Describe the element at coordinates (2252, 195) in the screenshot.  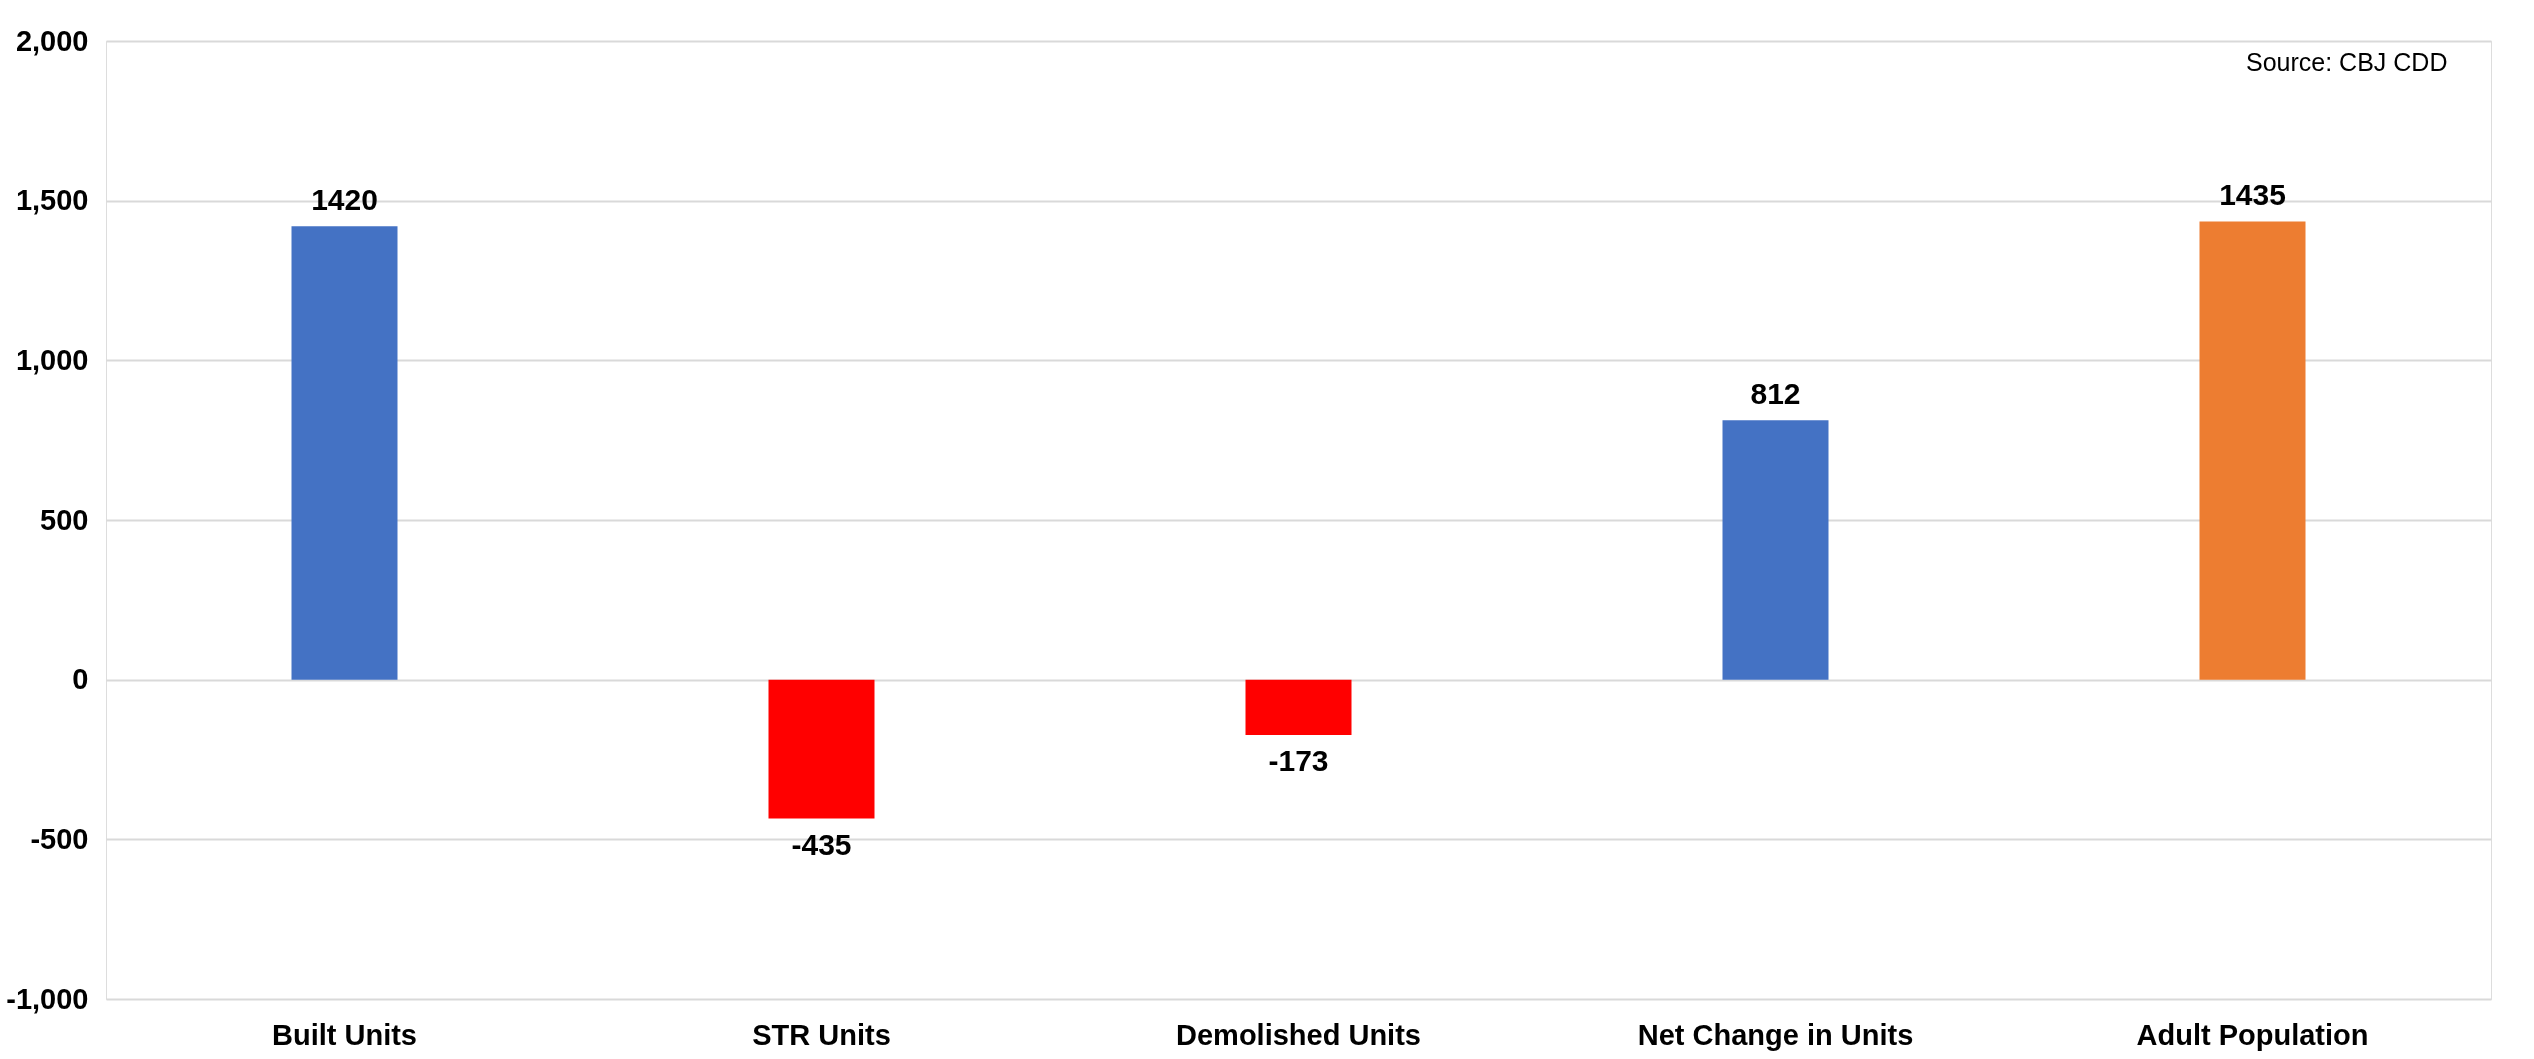
I see `data-label: 1435` at that location.